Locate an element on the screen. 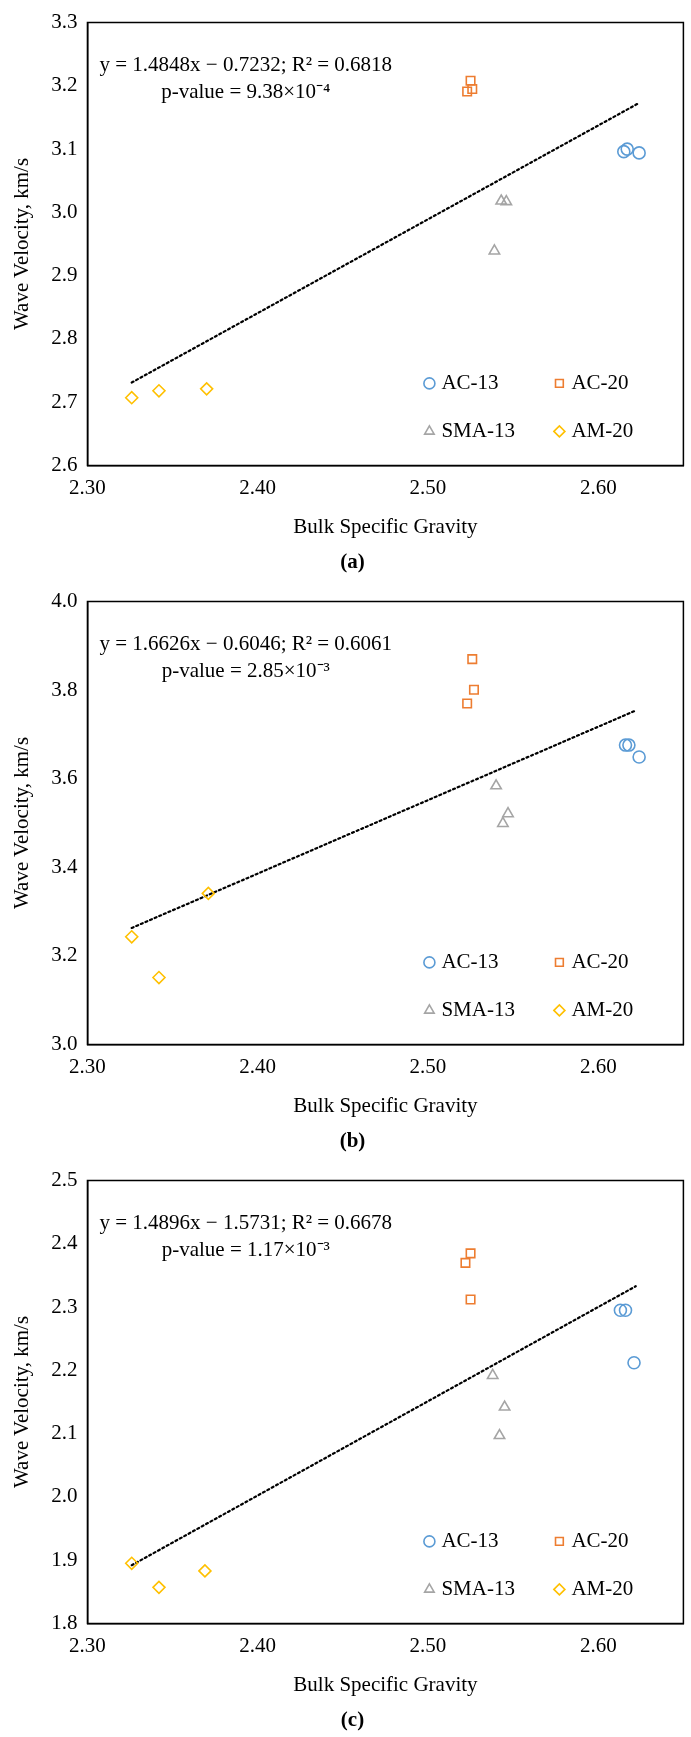  y-tick-label: 2.4 is located at coordinates (64, 1242).